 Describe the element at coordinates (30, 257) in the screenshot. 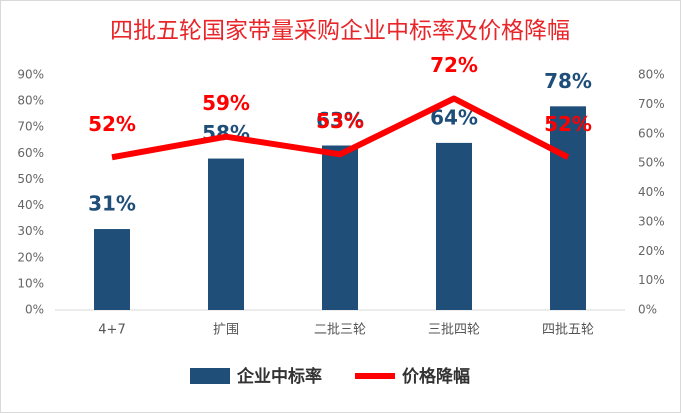

I see `y-tick-label: 20%` at that location.